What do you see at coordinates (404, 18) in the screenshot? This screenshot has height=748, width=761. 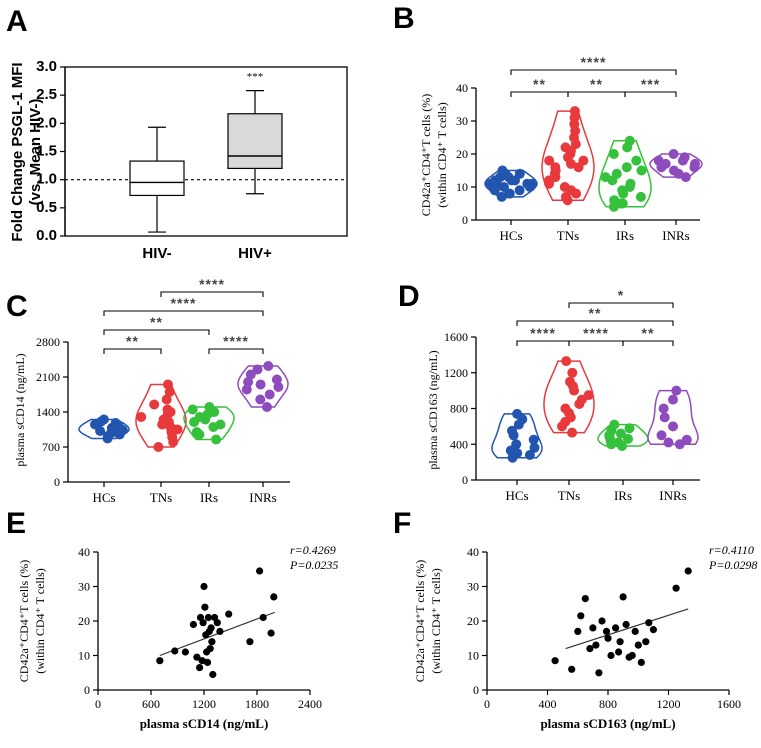 I see `panel-label-b: B` at bounding box center [404, 18].